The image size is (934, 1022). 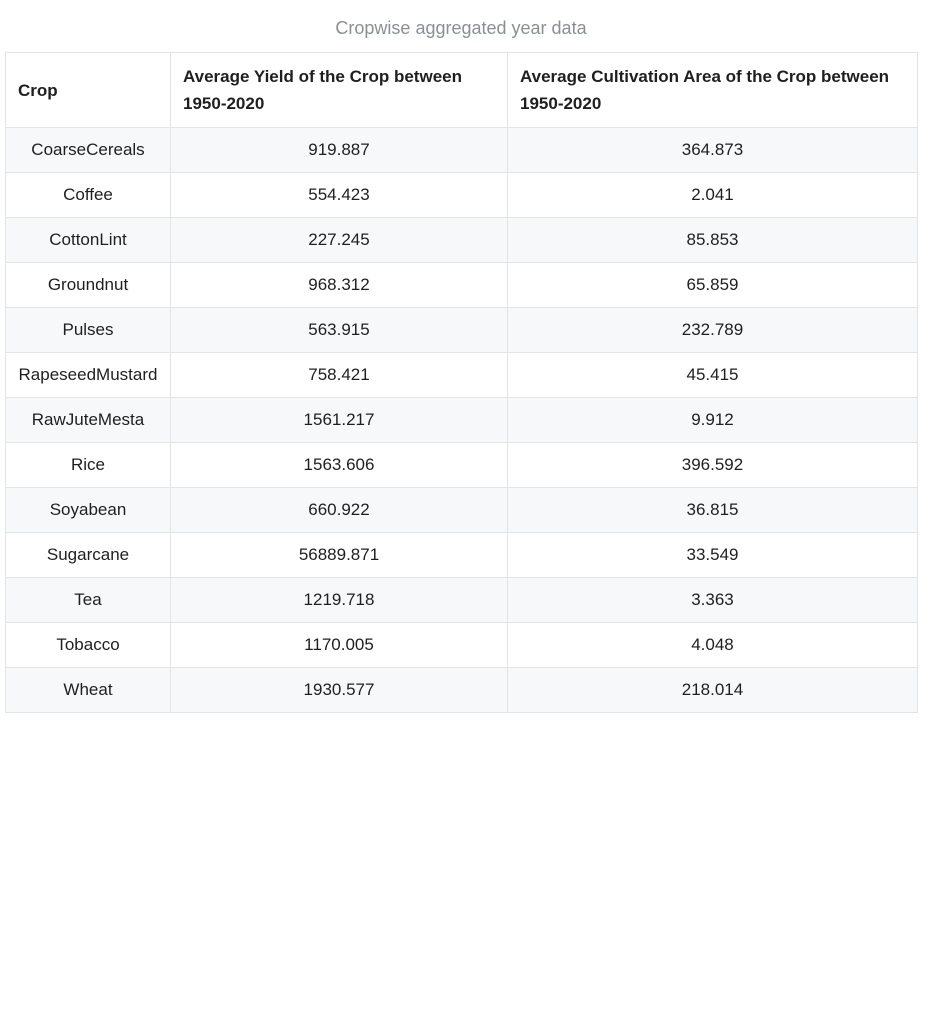 I want to click on table-row: CottonLint 227.245 85.853, so click(x=461, y=240).